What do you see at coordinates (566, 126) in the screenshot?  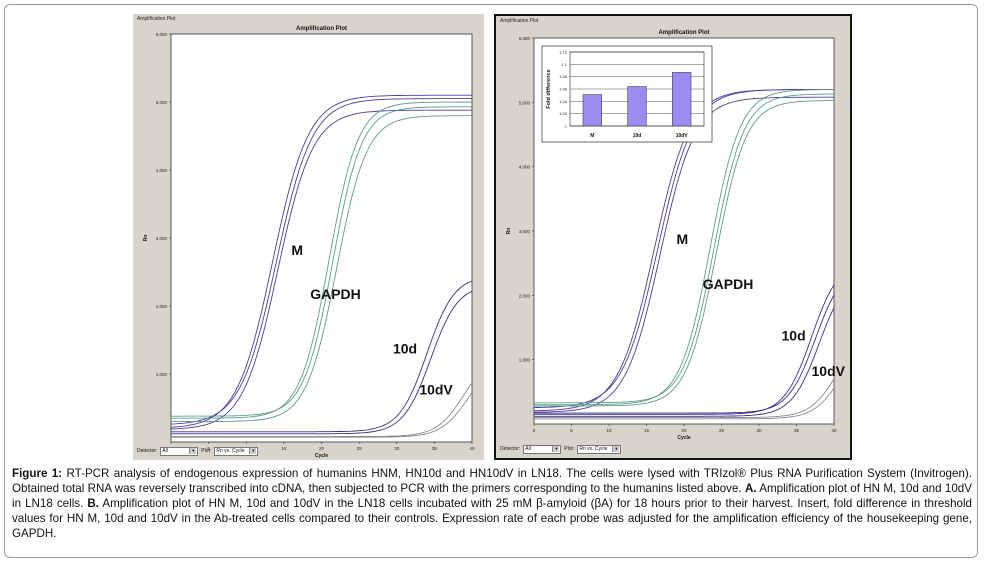 I see `inset-y-tick-label: 1` at bounding box center [566, 126].